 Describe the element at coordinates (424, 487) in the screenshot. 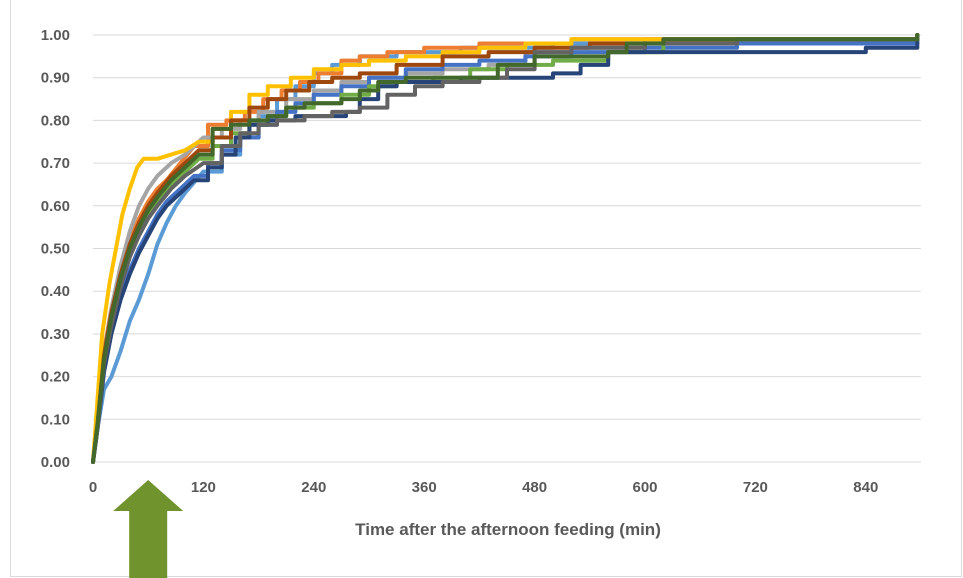

I see `x-tick-label: 360` at that location.